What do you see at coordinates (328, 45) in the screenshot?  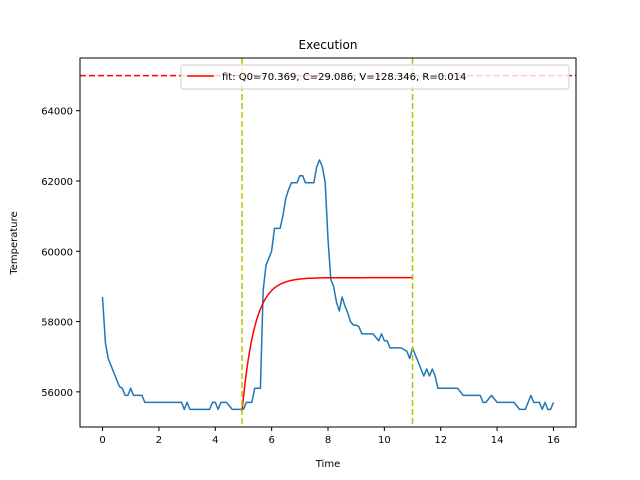 I see `chart-title: Execution` at bounding box center [328, 45].